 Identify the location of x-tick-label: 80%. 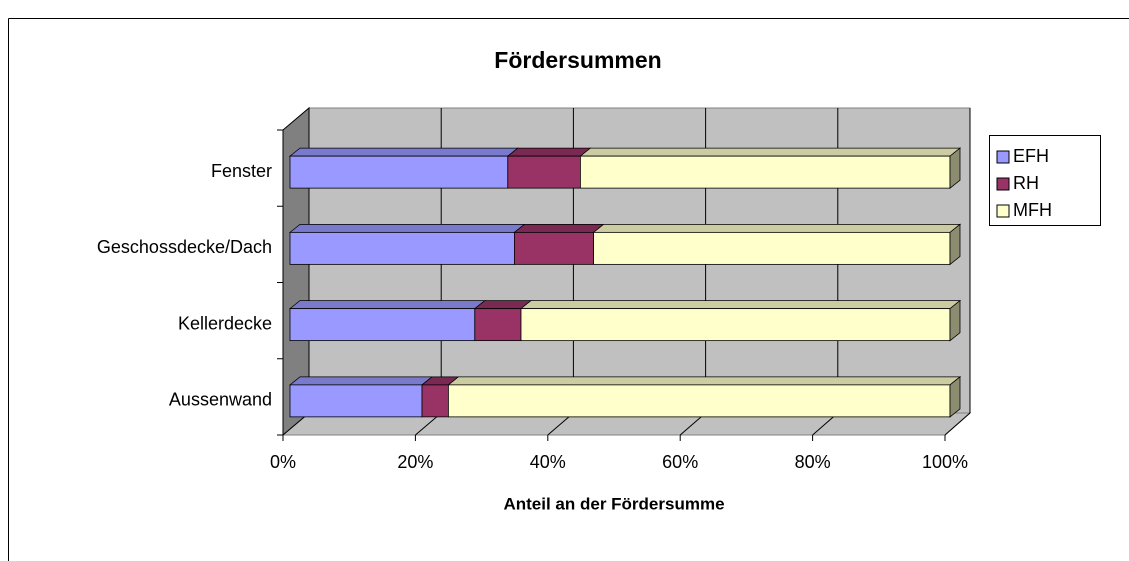
(813, 462).